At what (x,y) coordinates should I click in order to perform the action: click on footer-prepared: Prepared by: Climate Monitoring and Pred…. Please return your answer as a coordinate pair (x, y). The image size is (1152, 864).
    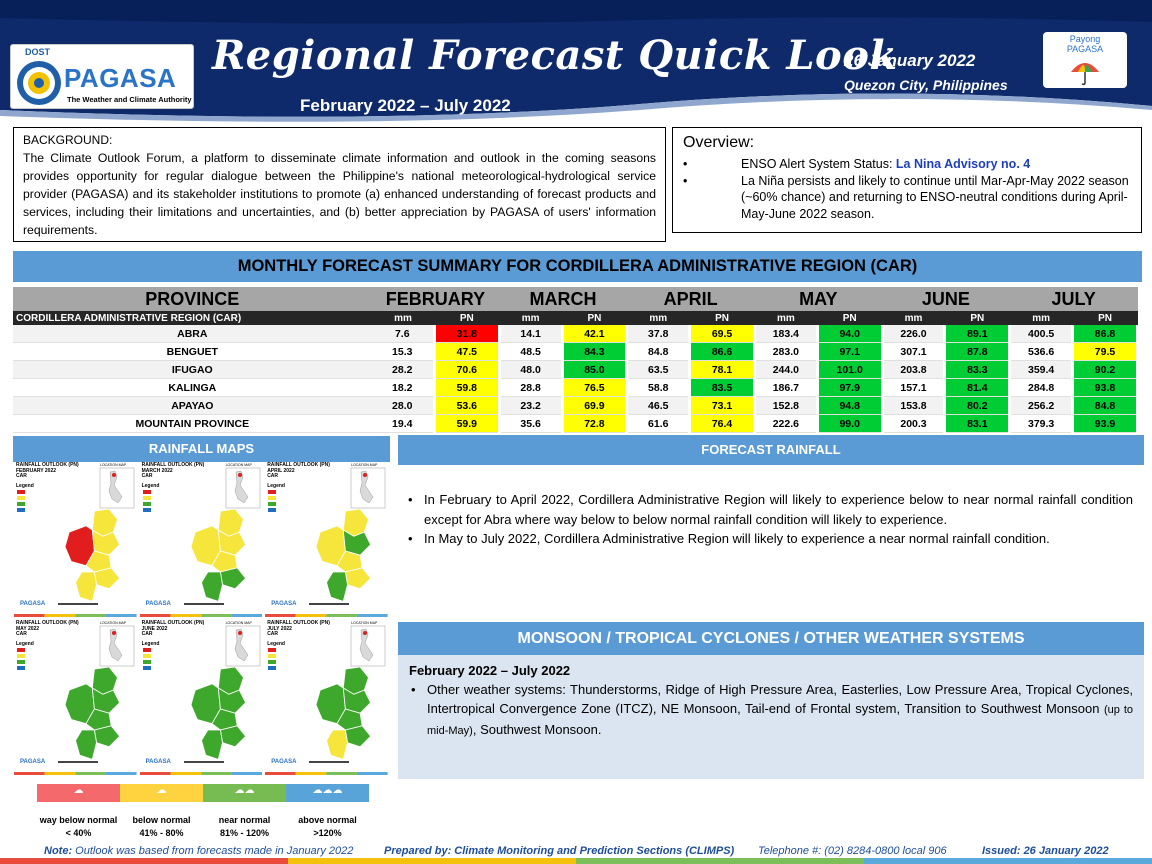
    Looking at the image, I should click on (559, 851).